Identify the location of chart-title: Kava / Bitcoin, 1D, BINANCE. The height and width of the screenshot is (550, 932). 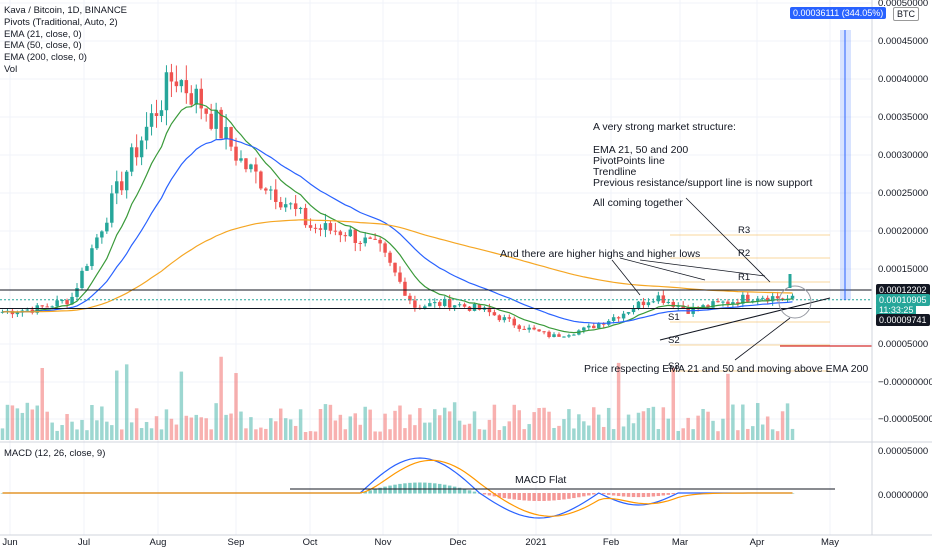
(66, 10).